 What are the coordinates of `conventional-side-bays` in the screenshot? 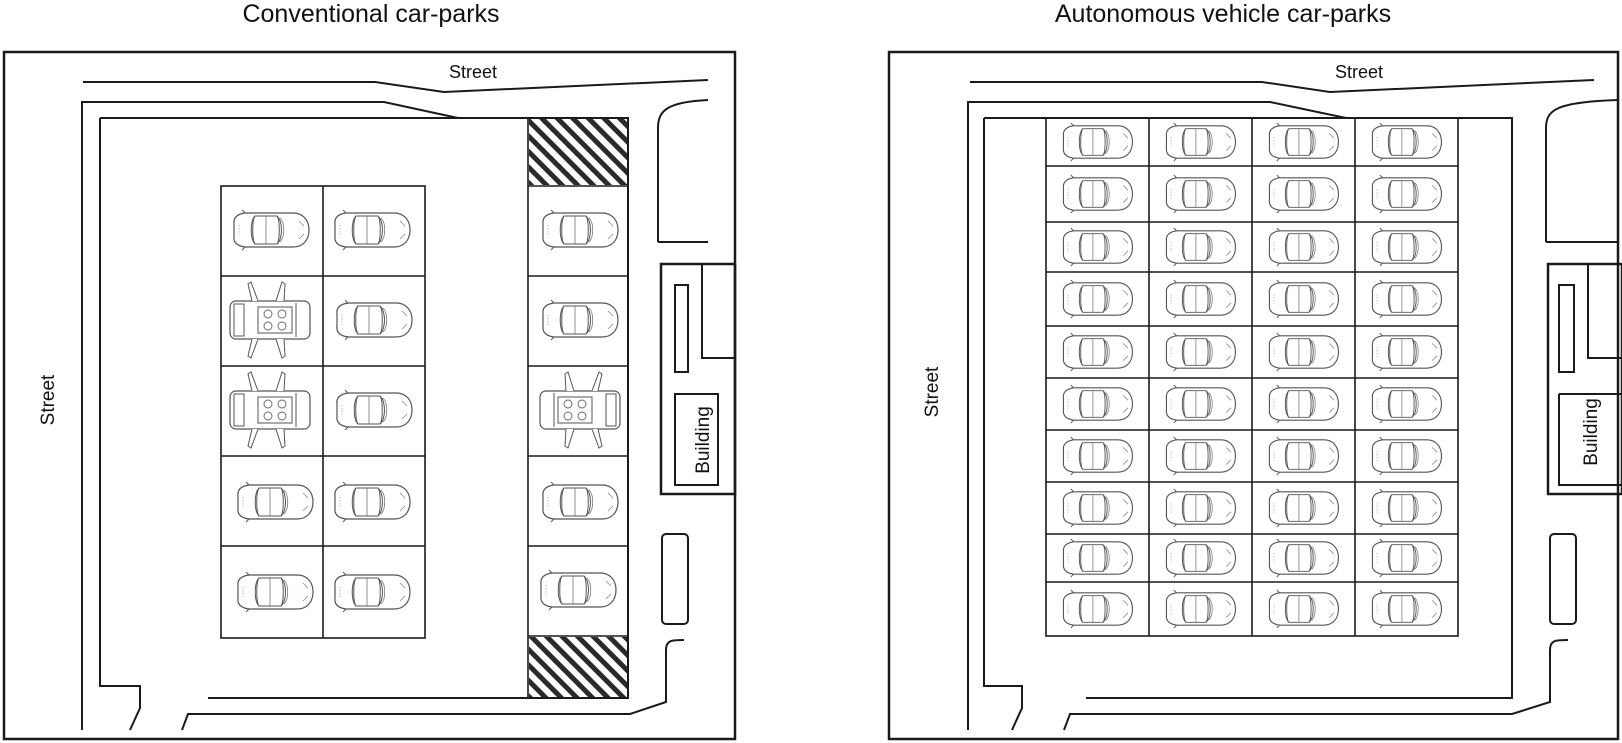 It's located at (578, 408).